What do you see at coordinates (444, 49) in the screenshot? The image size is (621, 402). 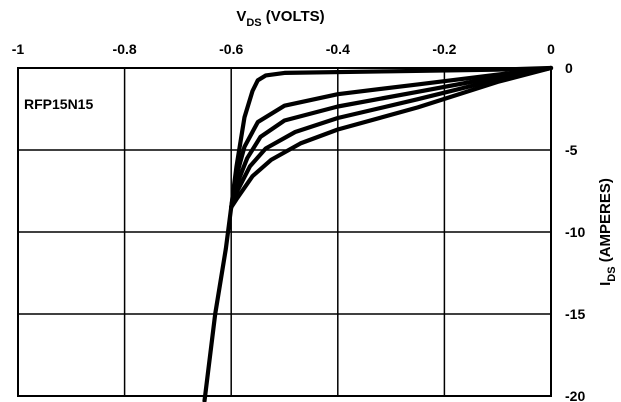 I see `x-tick-label: -0.2` at bounding box center [444, 49].